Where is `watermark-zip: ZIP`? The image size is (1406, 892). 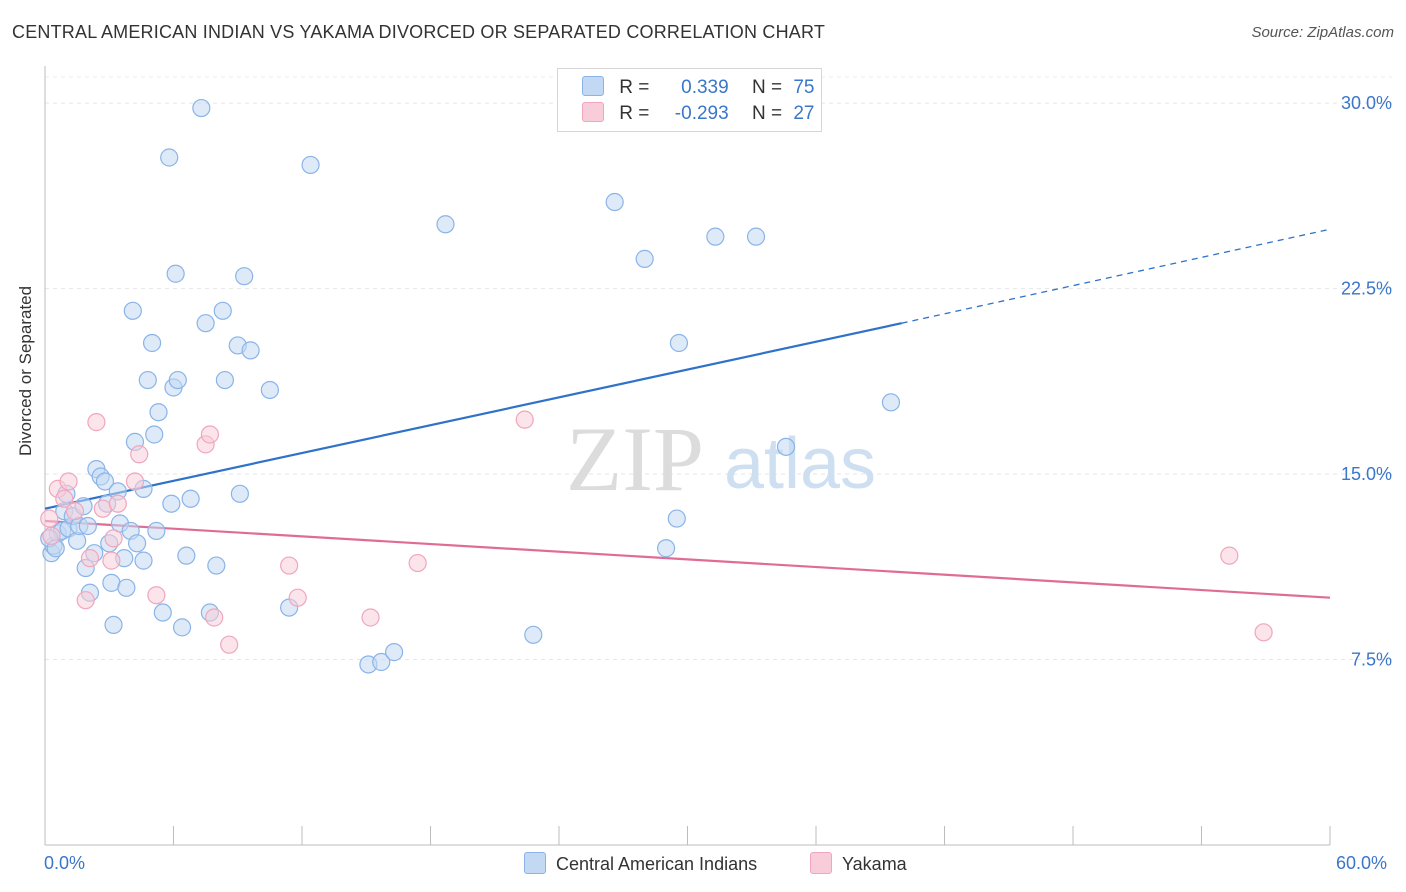 watermark-zip: ZIP is located at coordinates (635, 459).